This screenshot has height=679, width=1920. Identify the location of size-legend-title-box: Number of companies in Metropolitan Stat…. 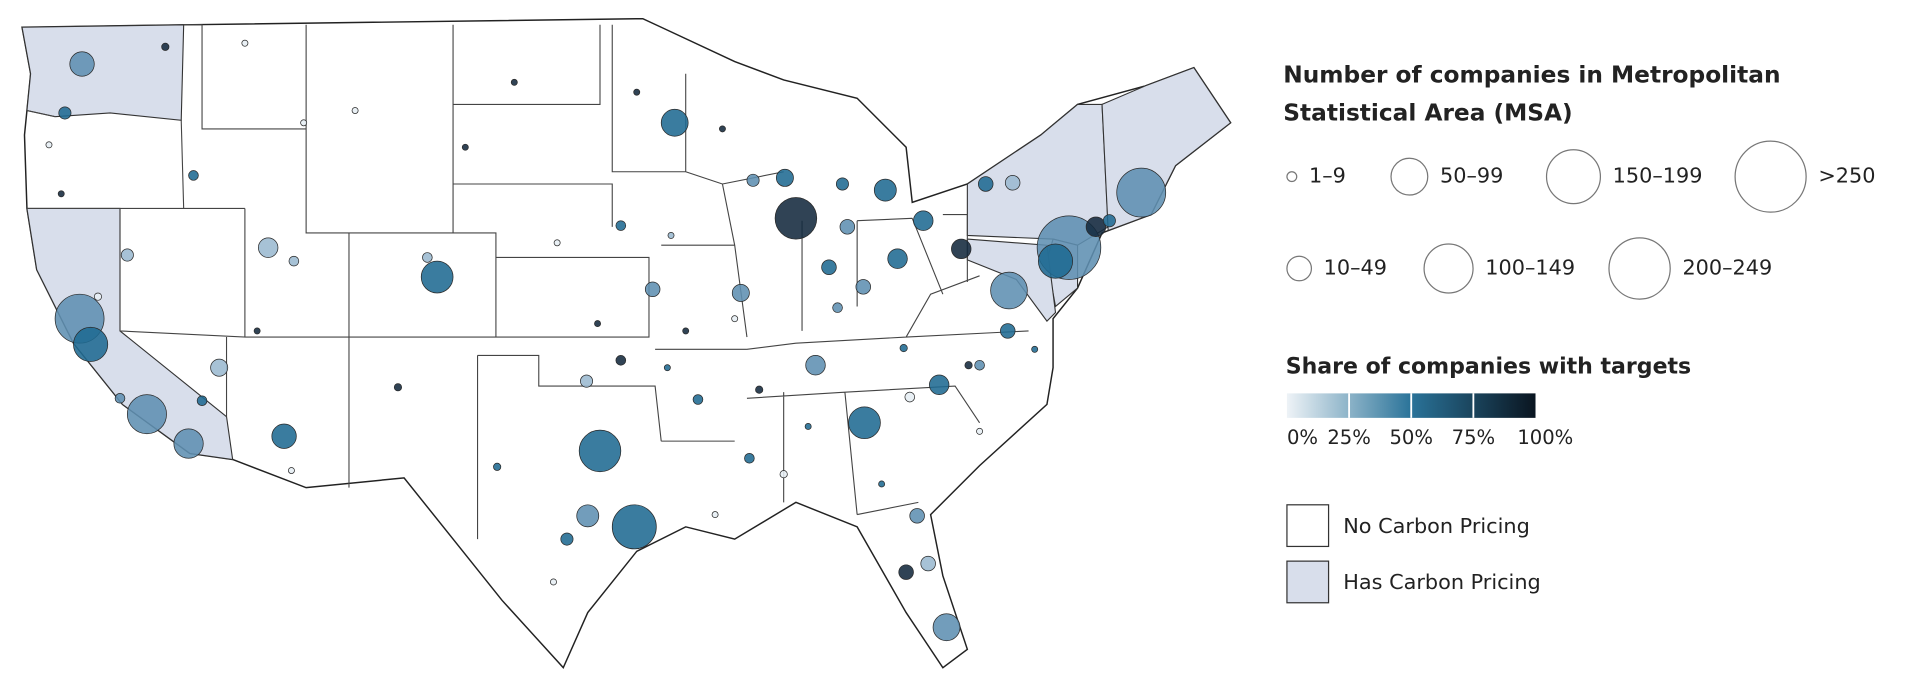
(1531, 94).